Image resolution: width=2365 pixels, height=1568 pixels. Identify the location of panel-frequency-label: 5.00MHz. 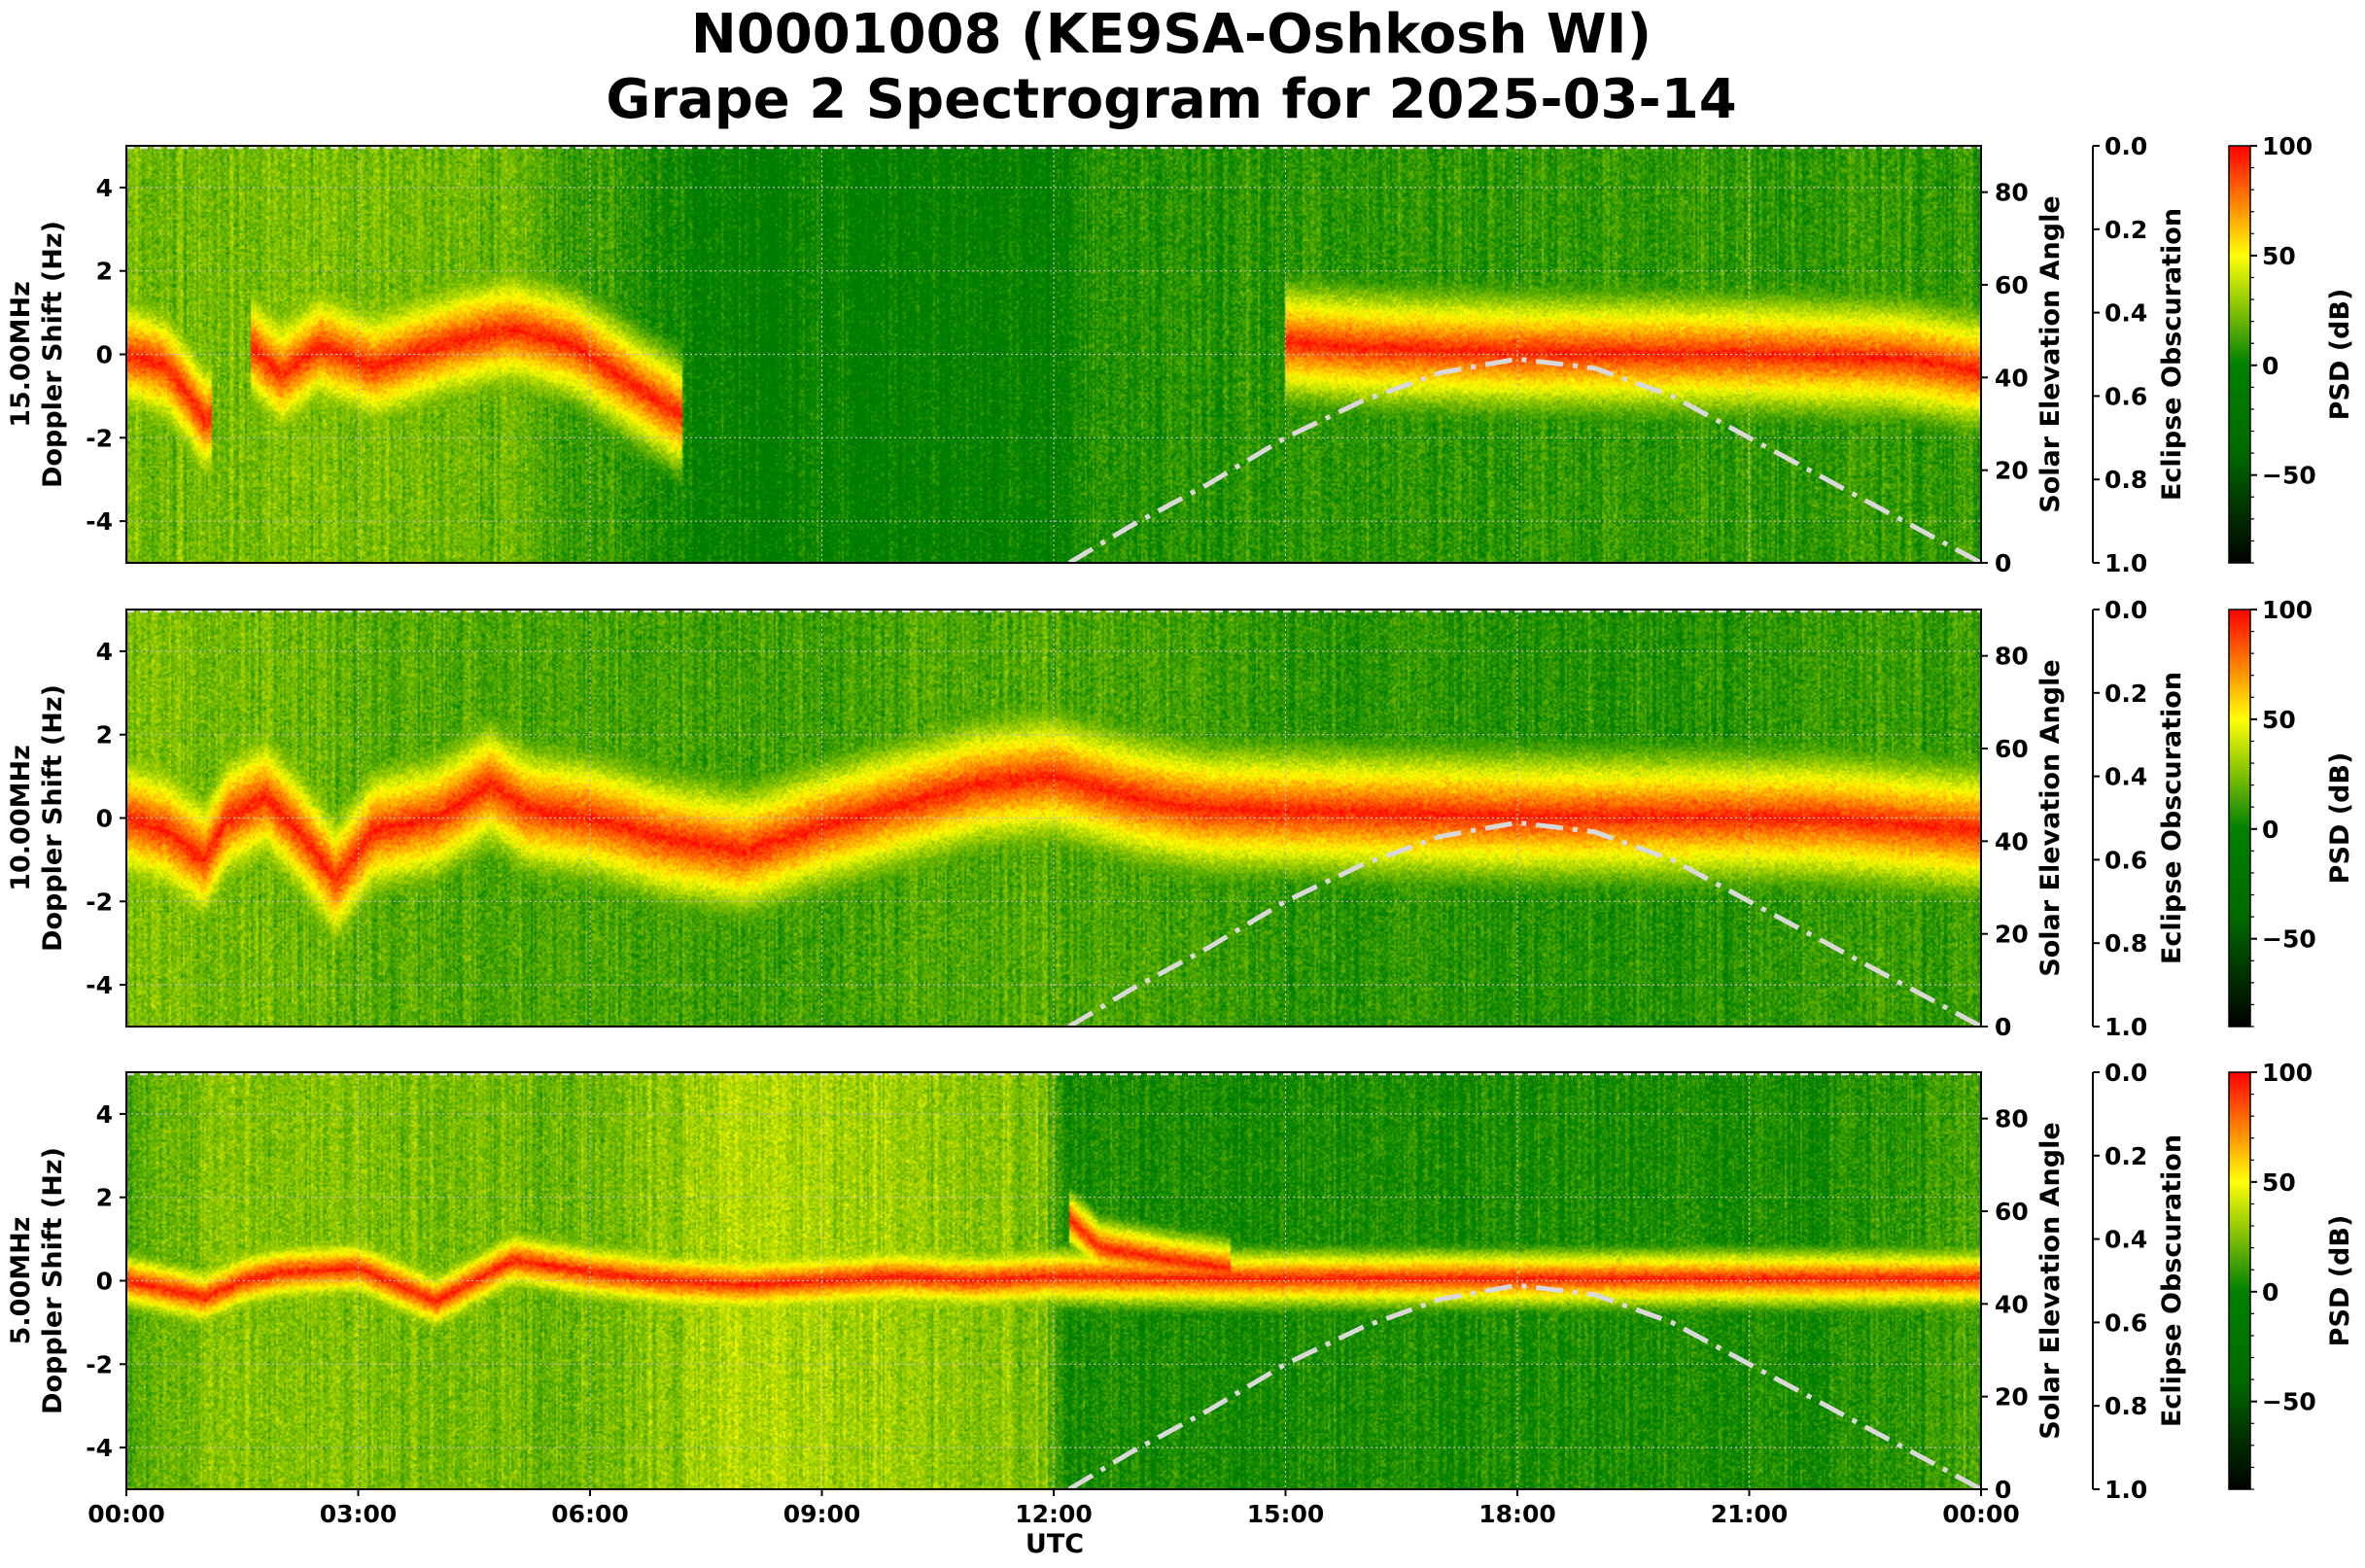
(21, 1281).